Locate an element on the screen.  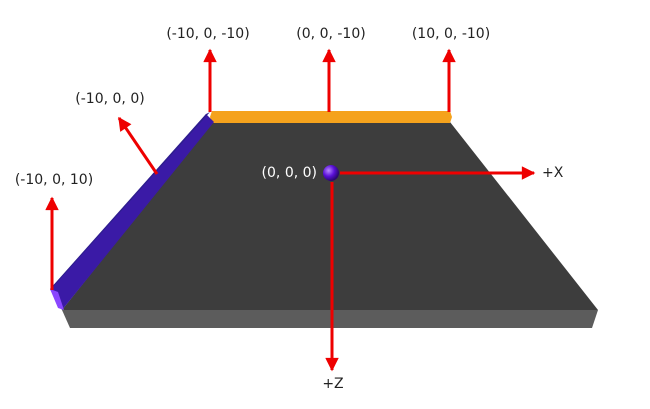
label-back-center: (0, 0, -10) is located at coordinates (330, 34).